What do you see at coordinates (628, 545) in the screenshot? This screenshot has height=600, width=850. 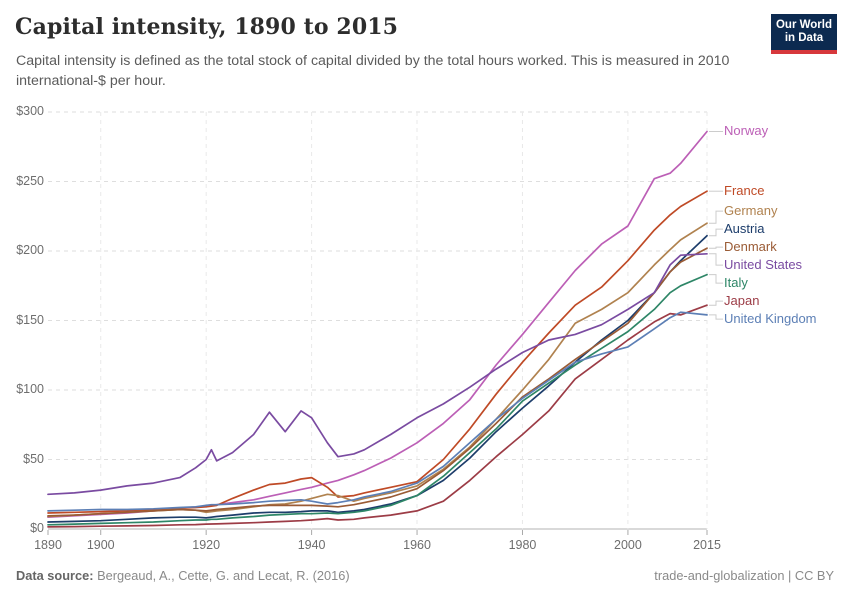 I see `x-tick-label: 2000` at bounding box center [628, 545].